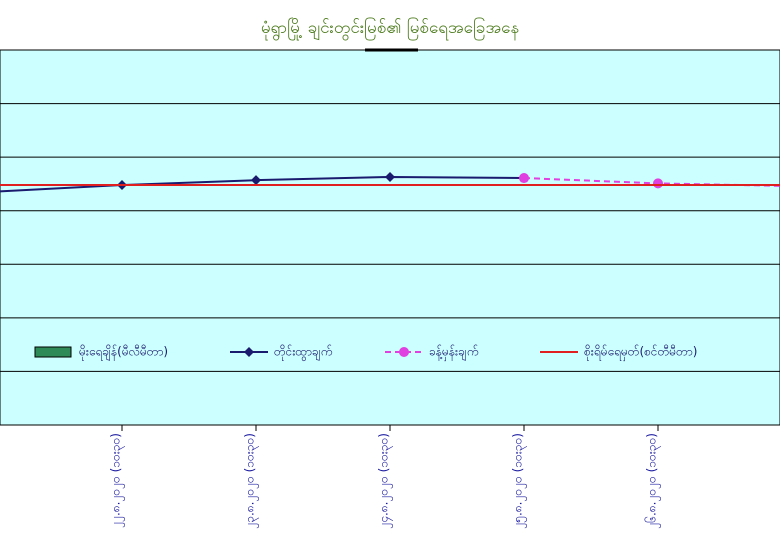  Describe the element at coordinates (385, 481) in the screenshot. I see `x-tick-label: ၂၄.၈.၂၀၂၀ (၁၀း၃၀)` at that location.